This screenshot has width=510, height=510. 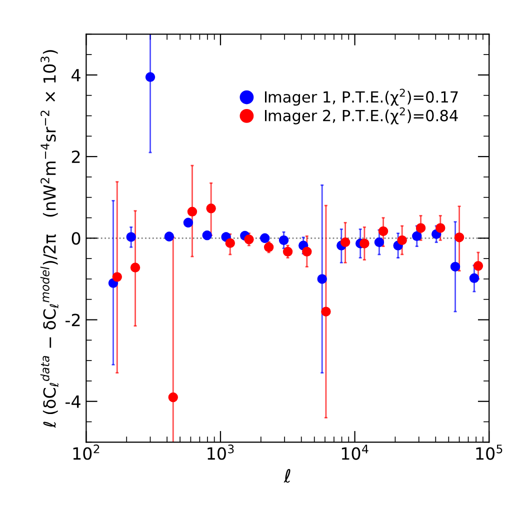 What do you see at coordinates (287, 476) in the screenshot?
I see `x-axis-title: ℓ` at bounding box center [287, 476].